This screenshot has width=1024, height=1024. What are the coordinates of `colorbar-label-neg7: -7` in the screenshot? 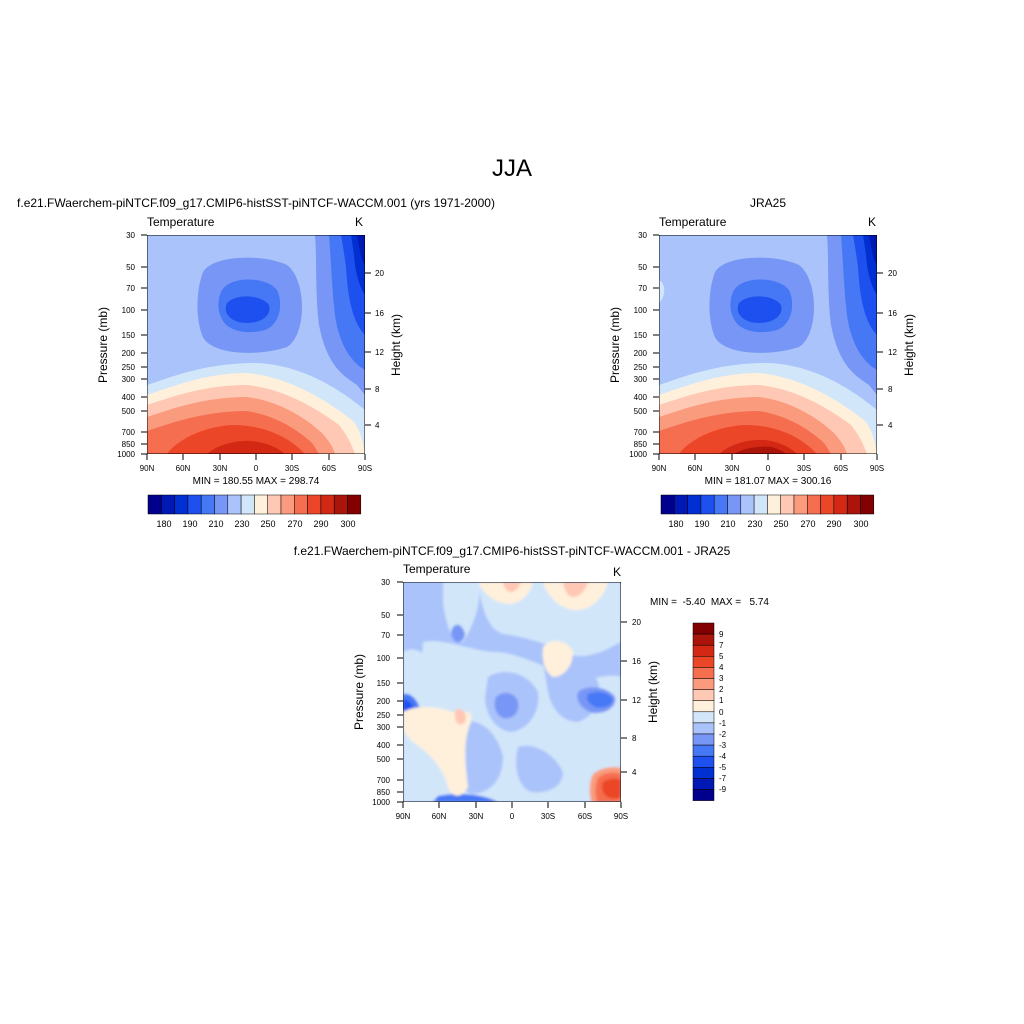 It's located at (723, 778).